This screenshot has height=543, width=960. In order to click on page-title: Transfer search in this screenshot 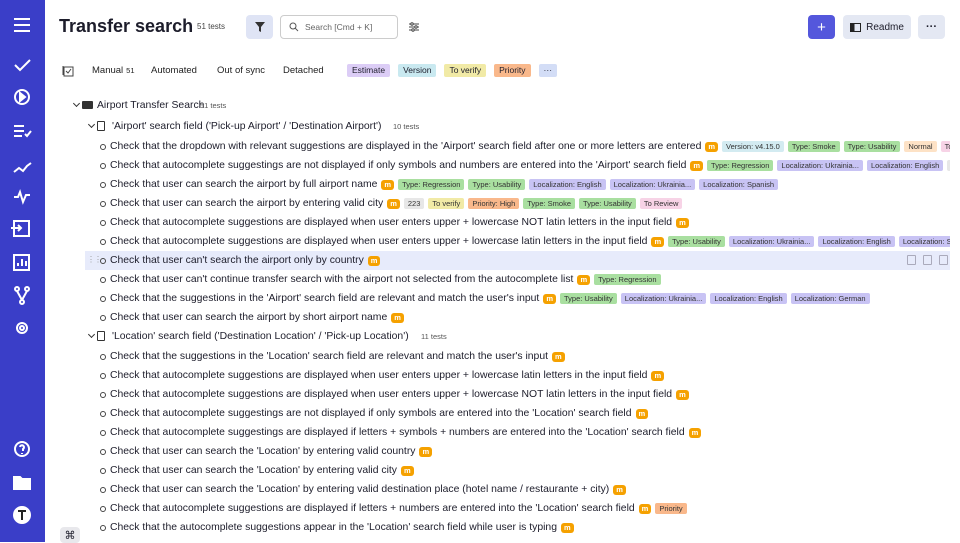, I will do `click(126, 26)`.